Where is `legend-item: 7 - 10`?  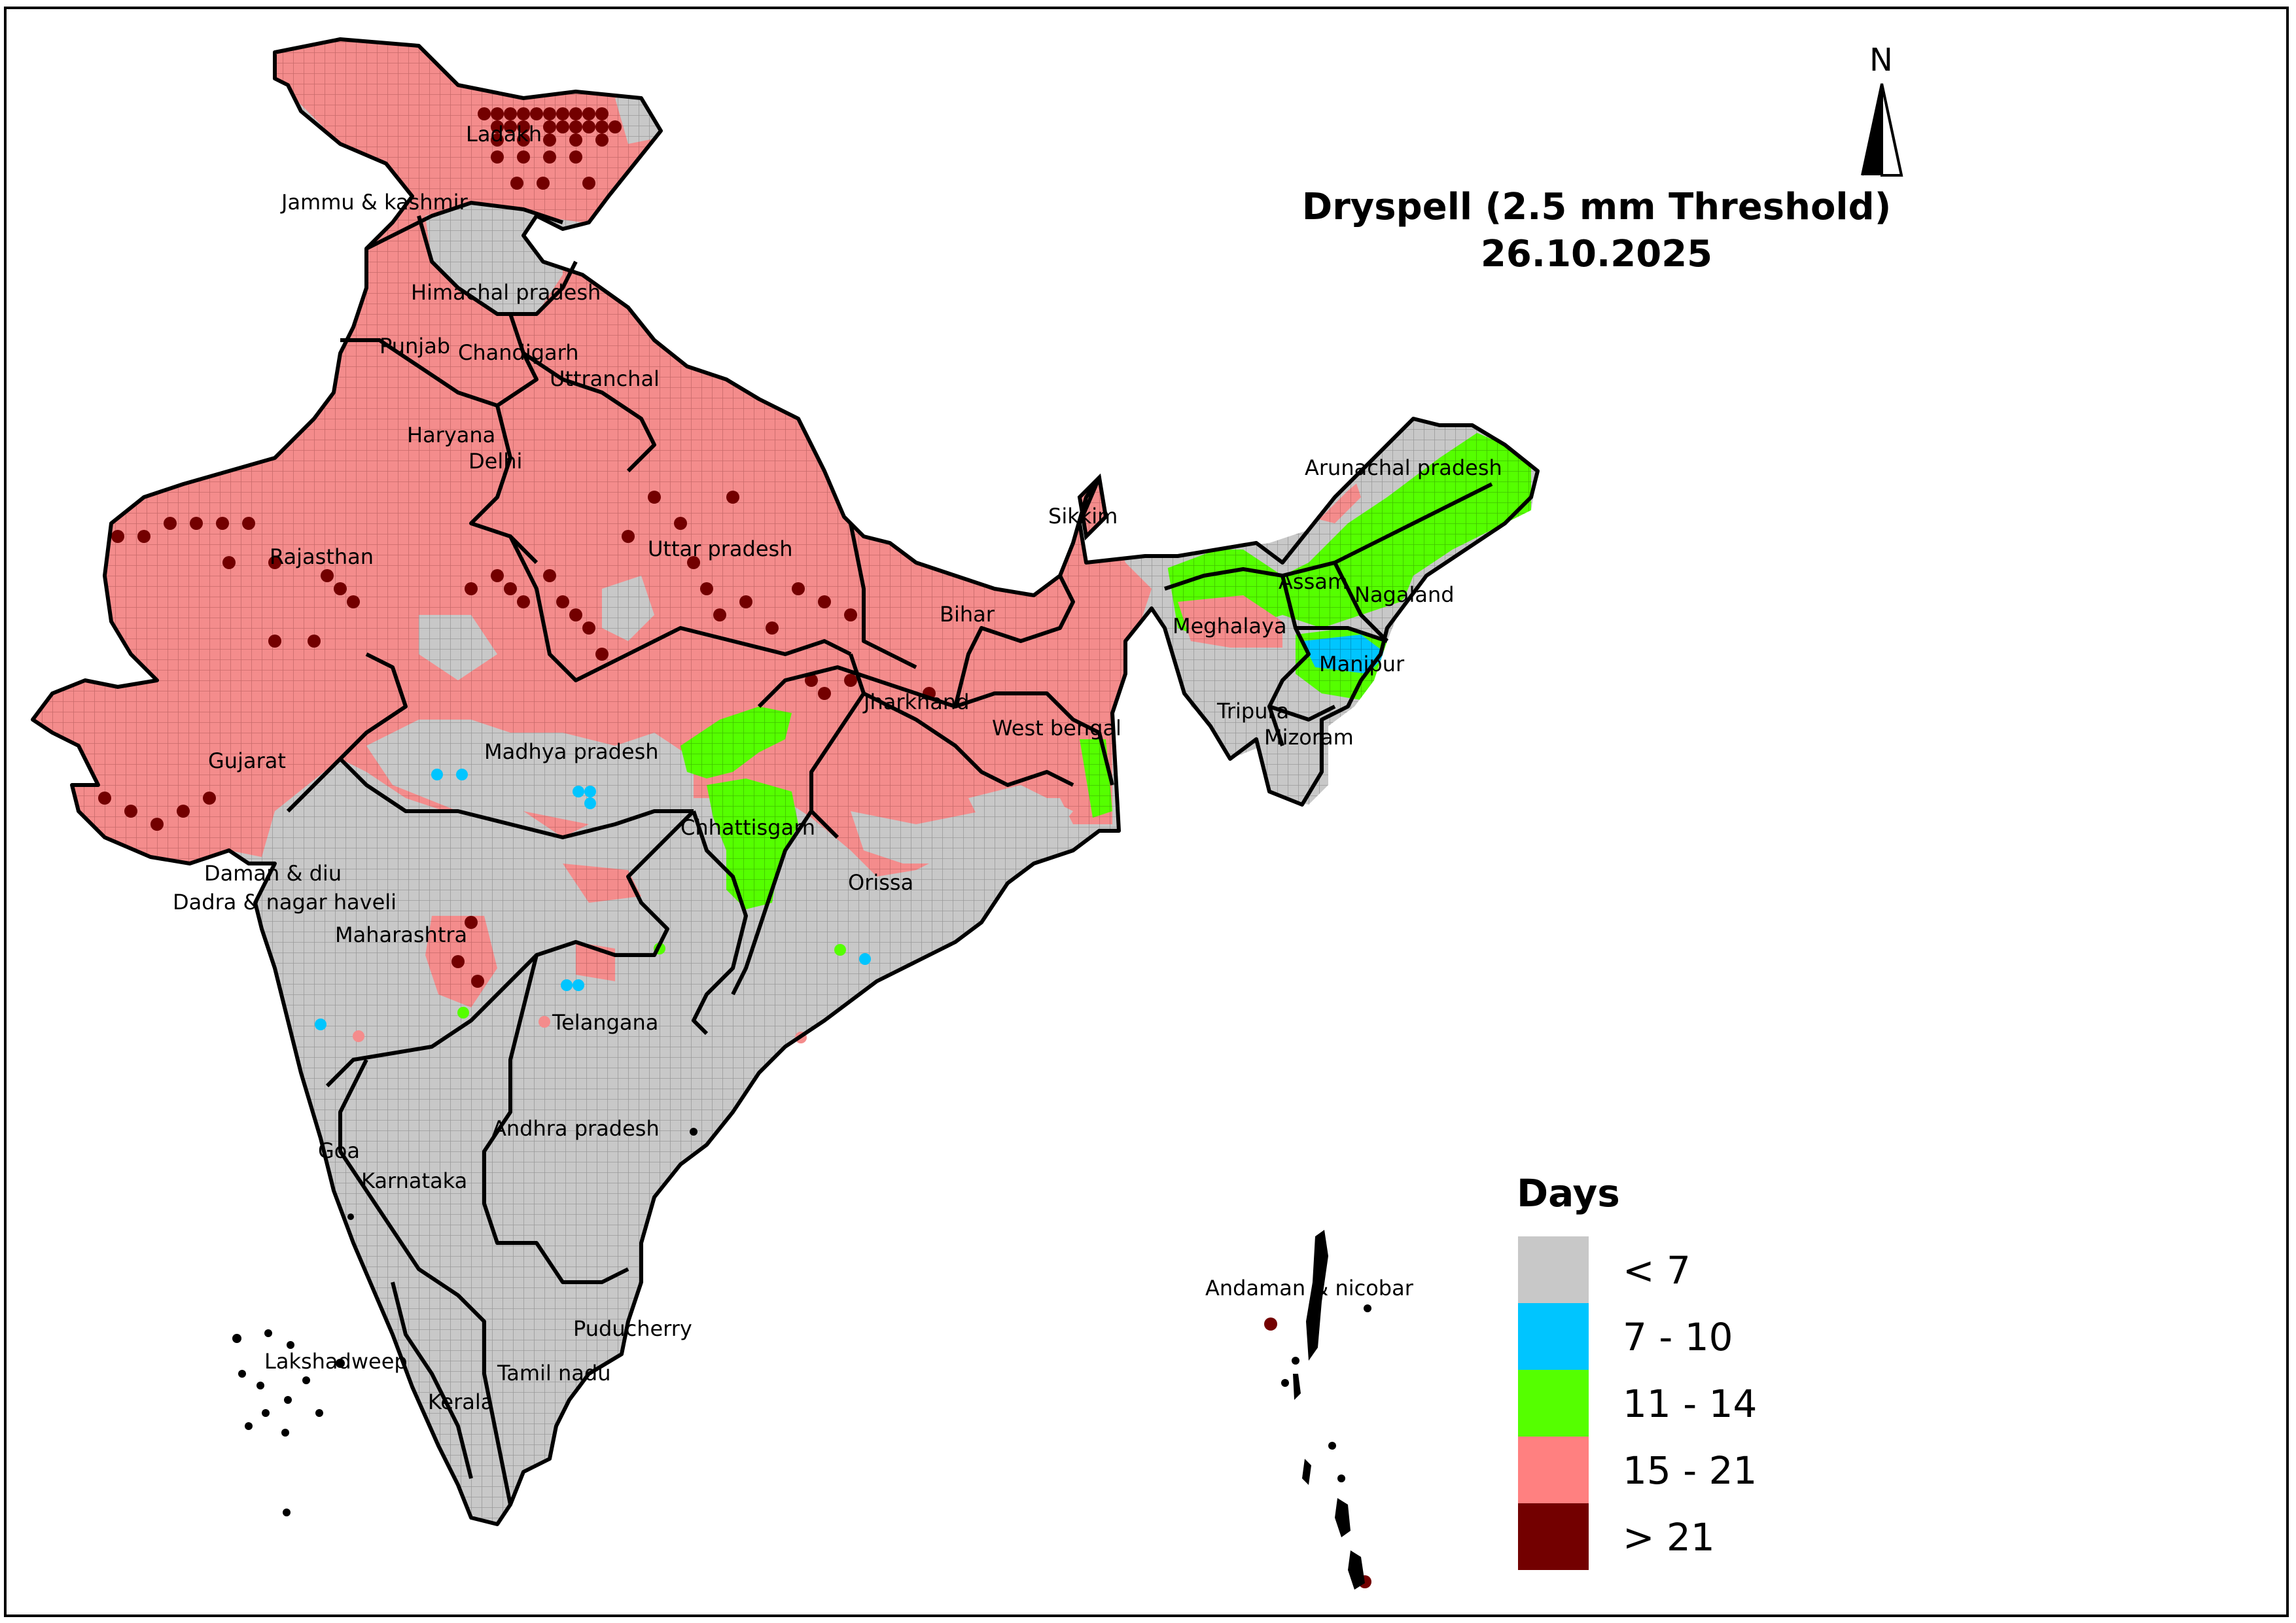 legend-item: 7 - 10 is located at coordinates (1668, 1337).